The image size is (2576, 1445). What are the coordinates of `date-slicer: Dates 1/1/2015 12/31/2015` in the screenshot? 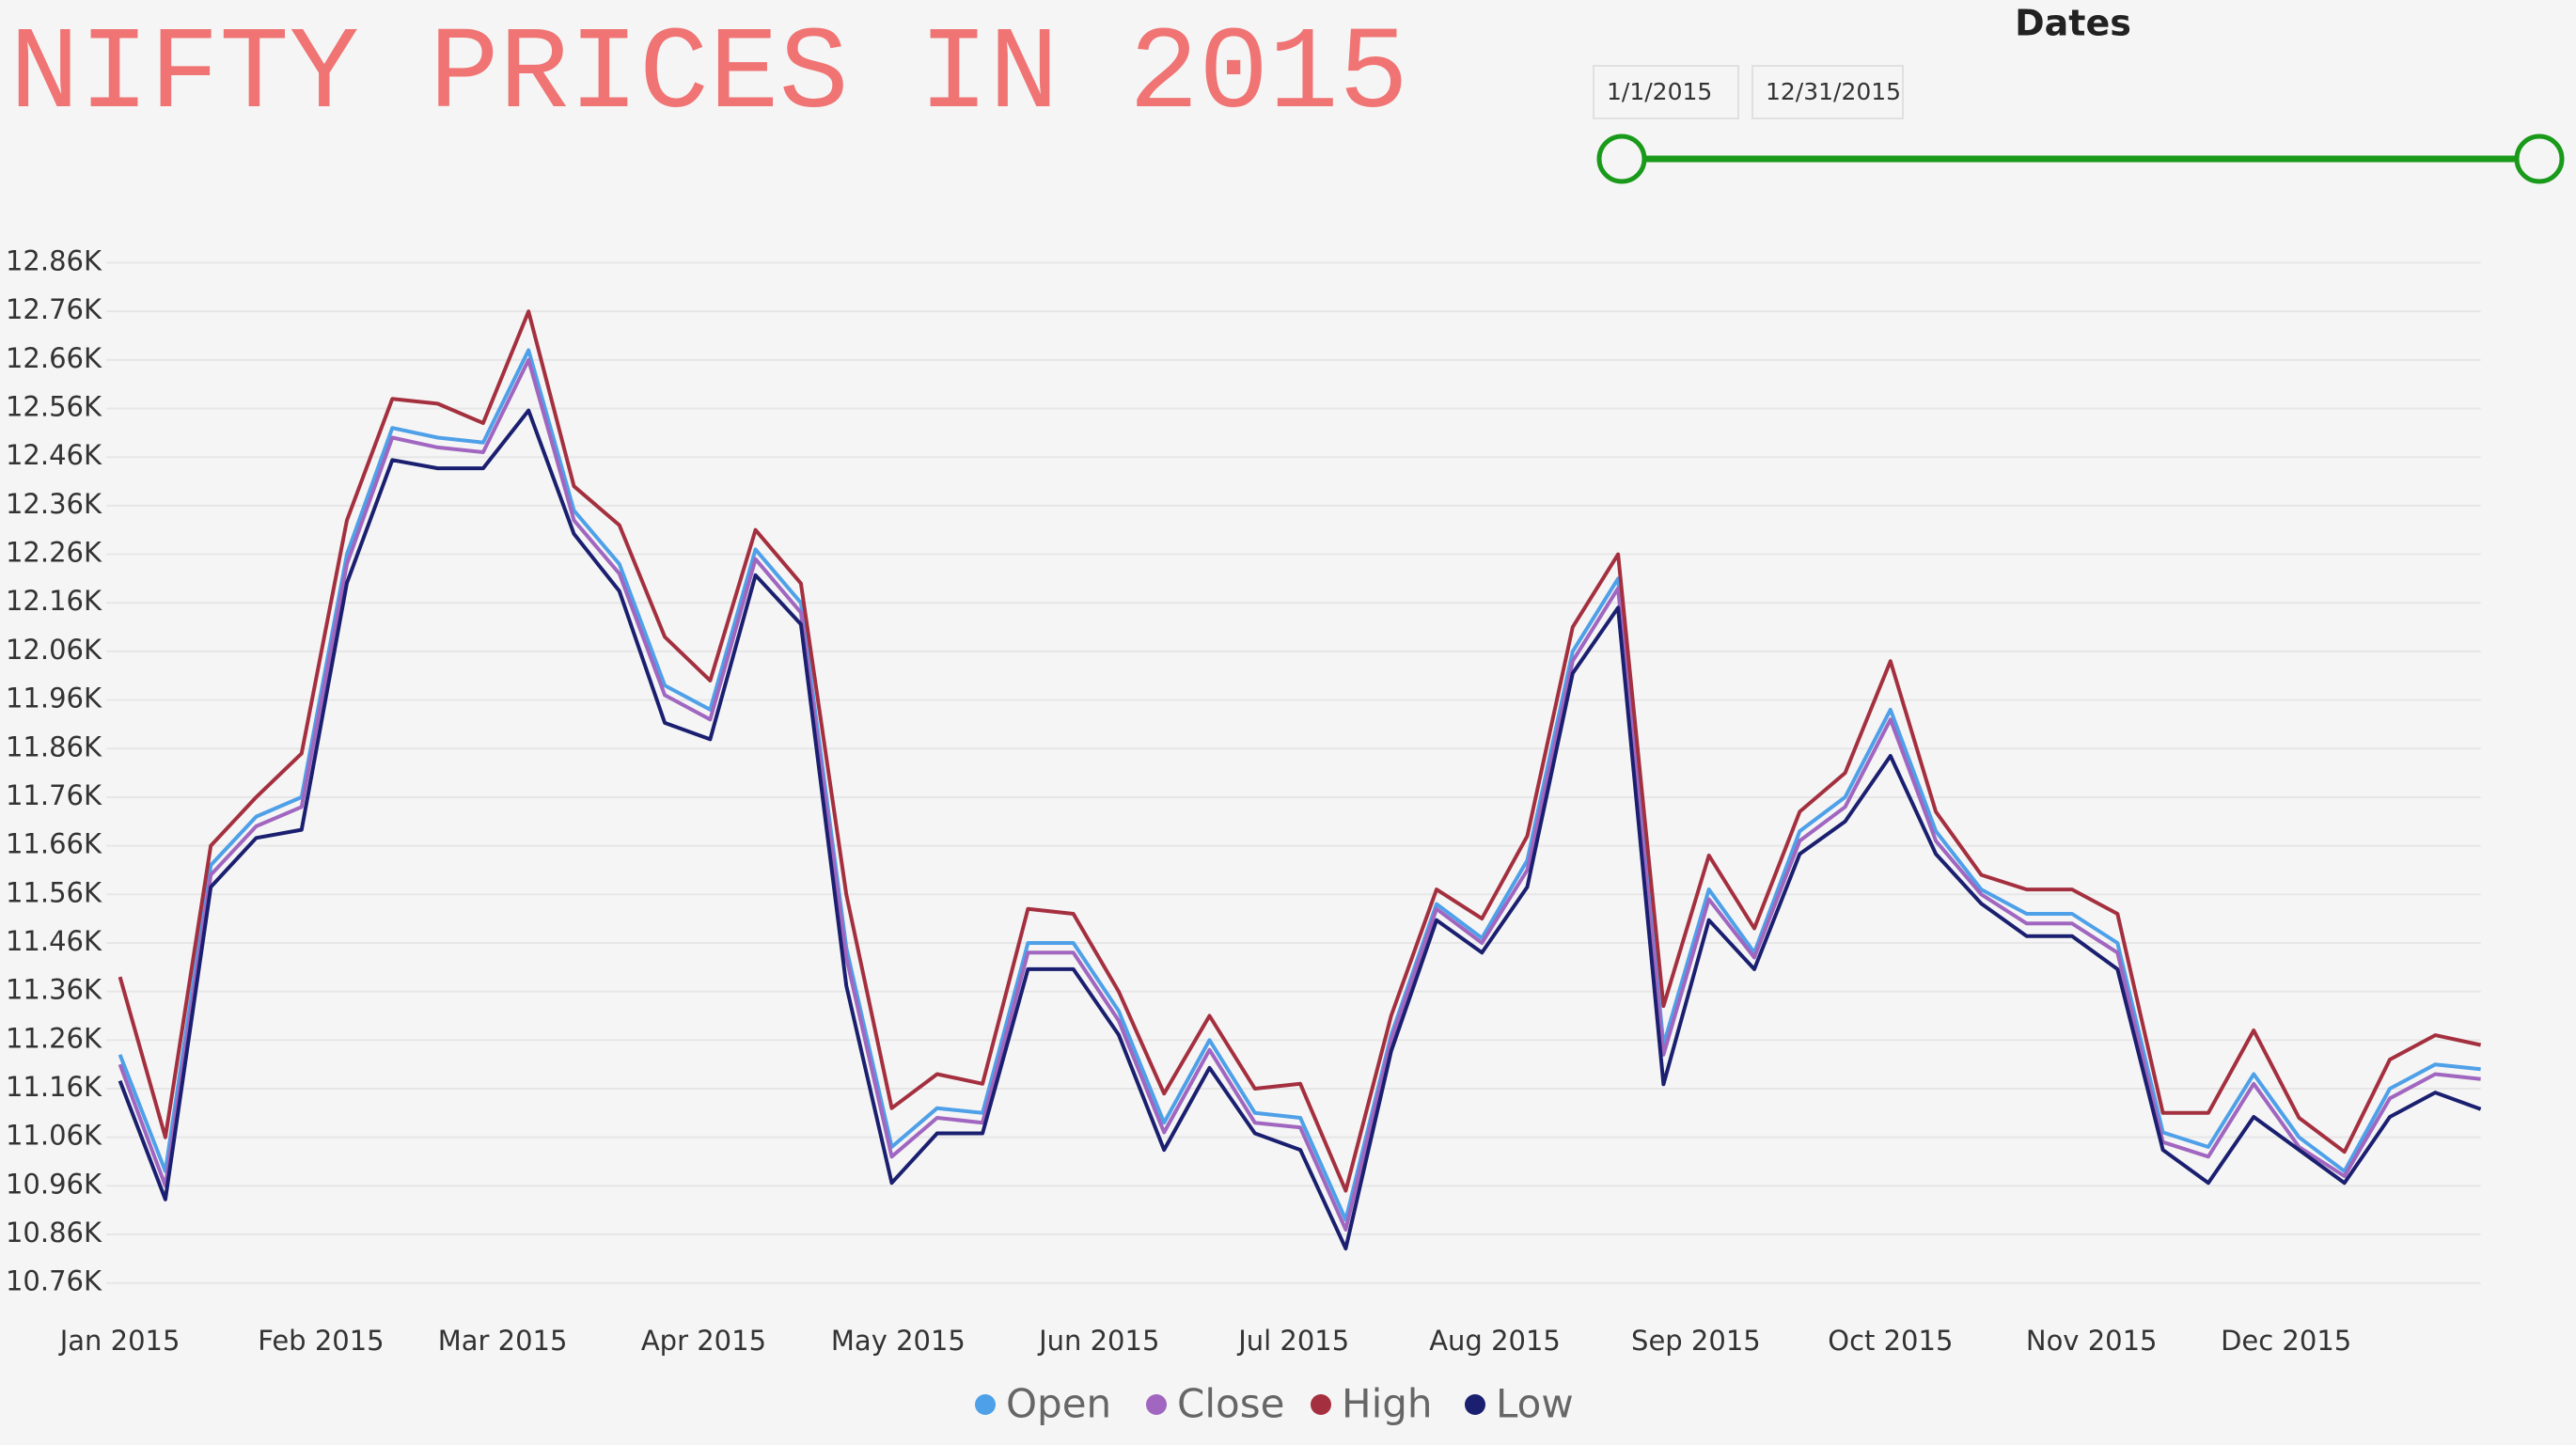 It's located at (2079, 94).